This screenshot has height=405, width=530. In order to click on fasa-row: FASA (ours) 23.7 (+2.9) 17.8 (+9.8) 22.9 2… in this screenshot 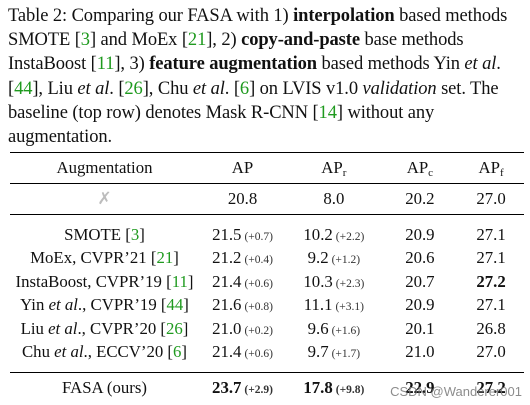, I will do `click(267, 388)`.